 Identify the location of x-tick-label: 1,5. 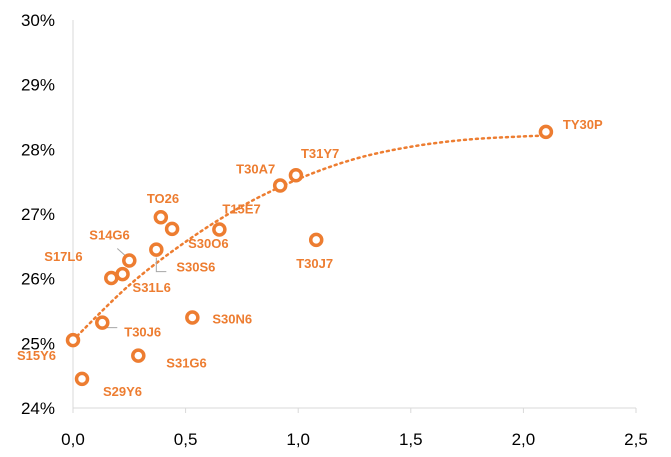
(411, 439).